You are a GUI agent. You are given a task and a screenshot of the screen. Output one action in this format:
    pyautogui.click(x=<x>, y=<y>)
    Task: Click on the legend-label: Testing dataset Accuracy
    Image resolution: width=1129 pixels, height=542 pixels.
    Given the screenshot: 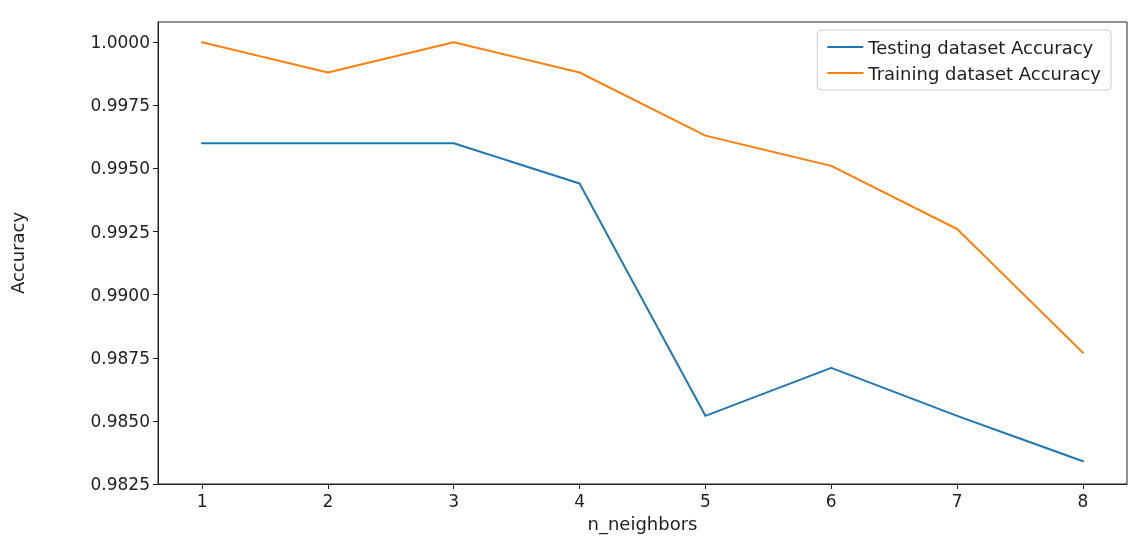 What is the action you would take?
    pyautogui.click(x=980, y=47)
    